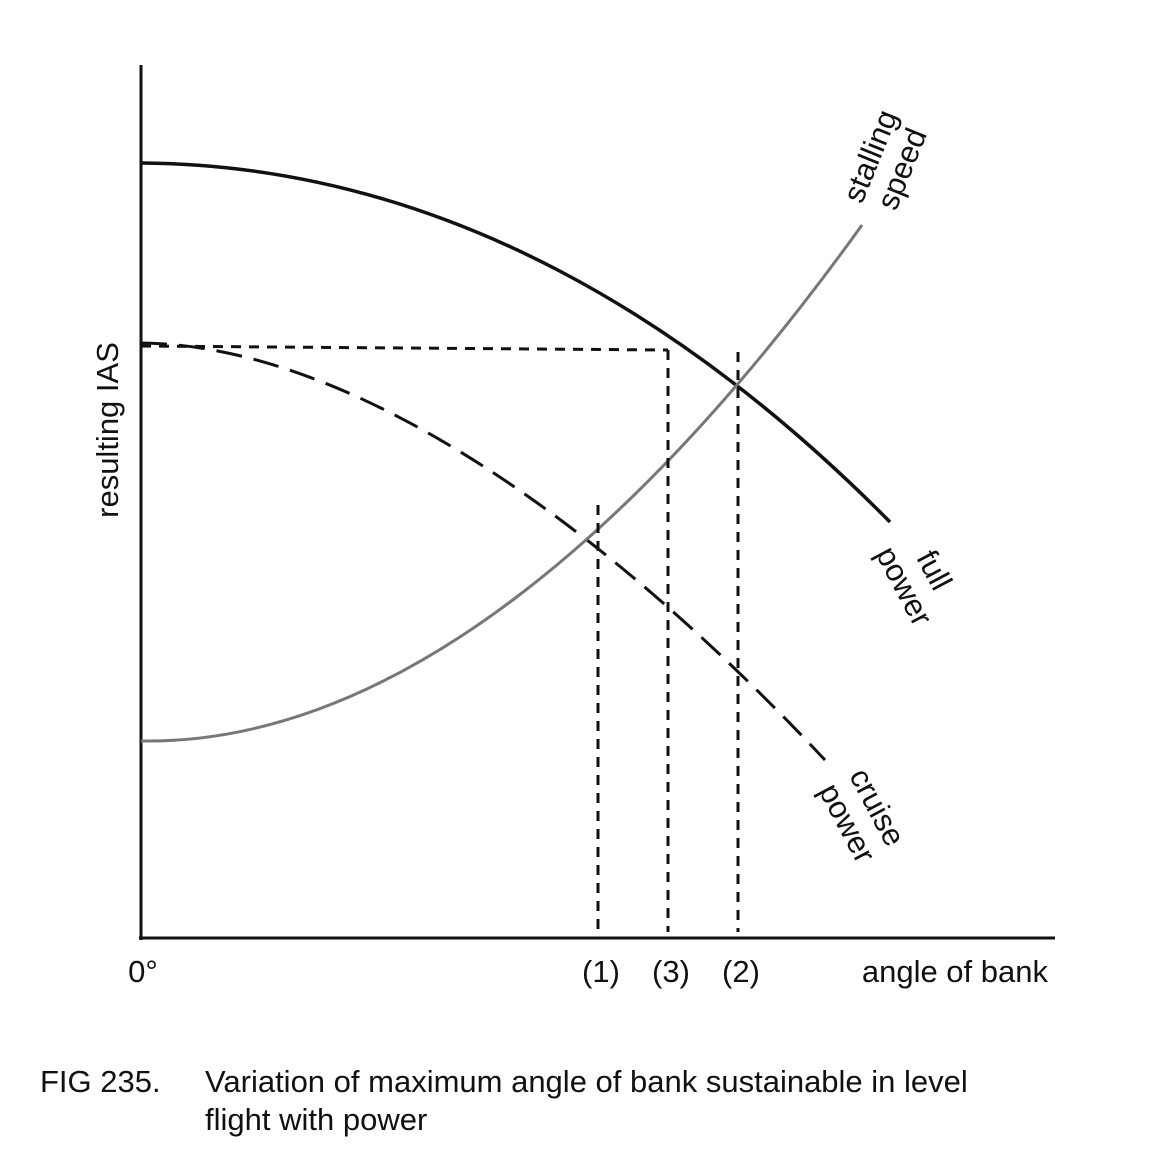  Describe the element at coordinates (316, 1119) in the screenshot. I see `caption-line: flight with power` at that location.